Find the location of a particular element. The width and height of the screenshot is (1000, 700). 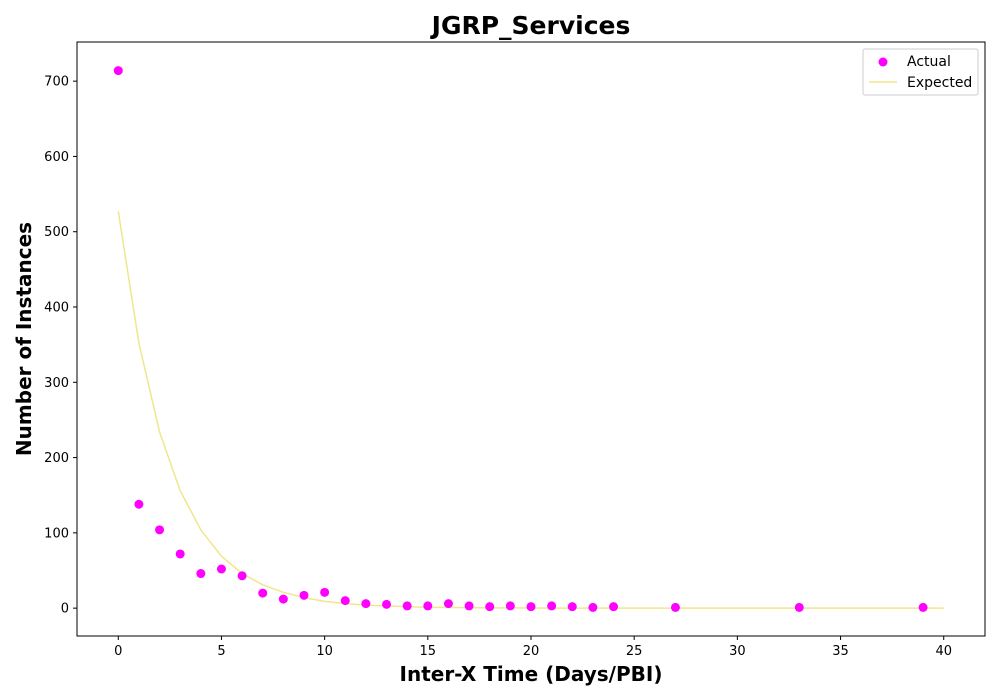

x-tick-label: 15 is located at coordinates (428, 651).